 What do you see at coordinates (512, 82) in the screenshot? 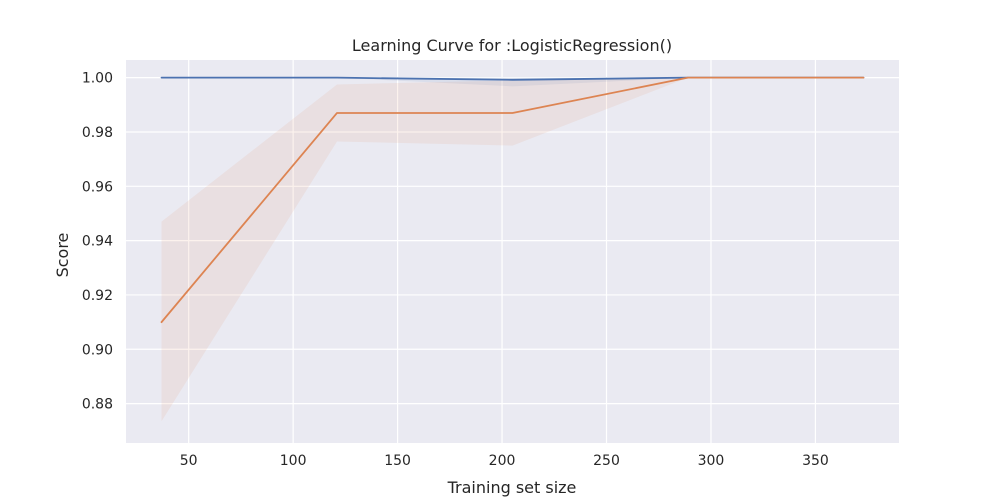
I see `series-1-band` at bounding box center [512, 82].